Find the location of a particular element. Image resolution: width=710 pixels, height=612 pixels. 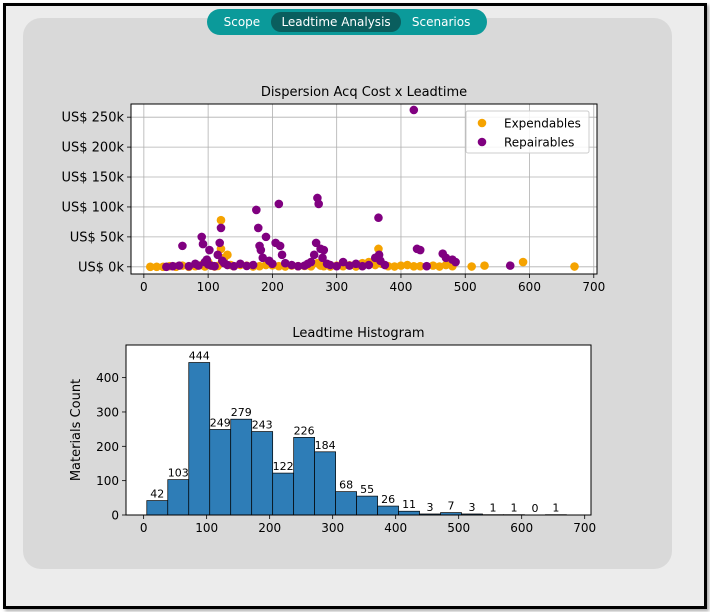

scatter-x-tick-label: 200 is located at coordinates (272, 287).